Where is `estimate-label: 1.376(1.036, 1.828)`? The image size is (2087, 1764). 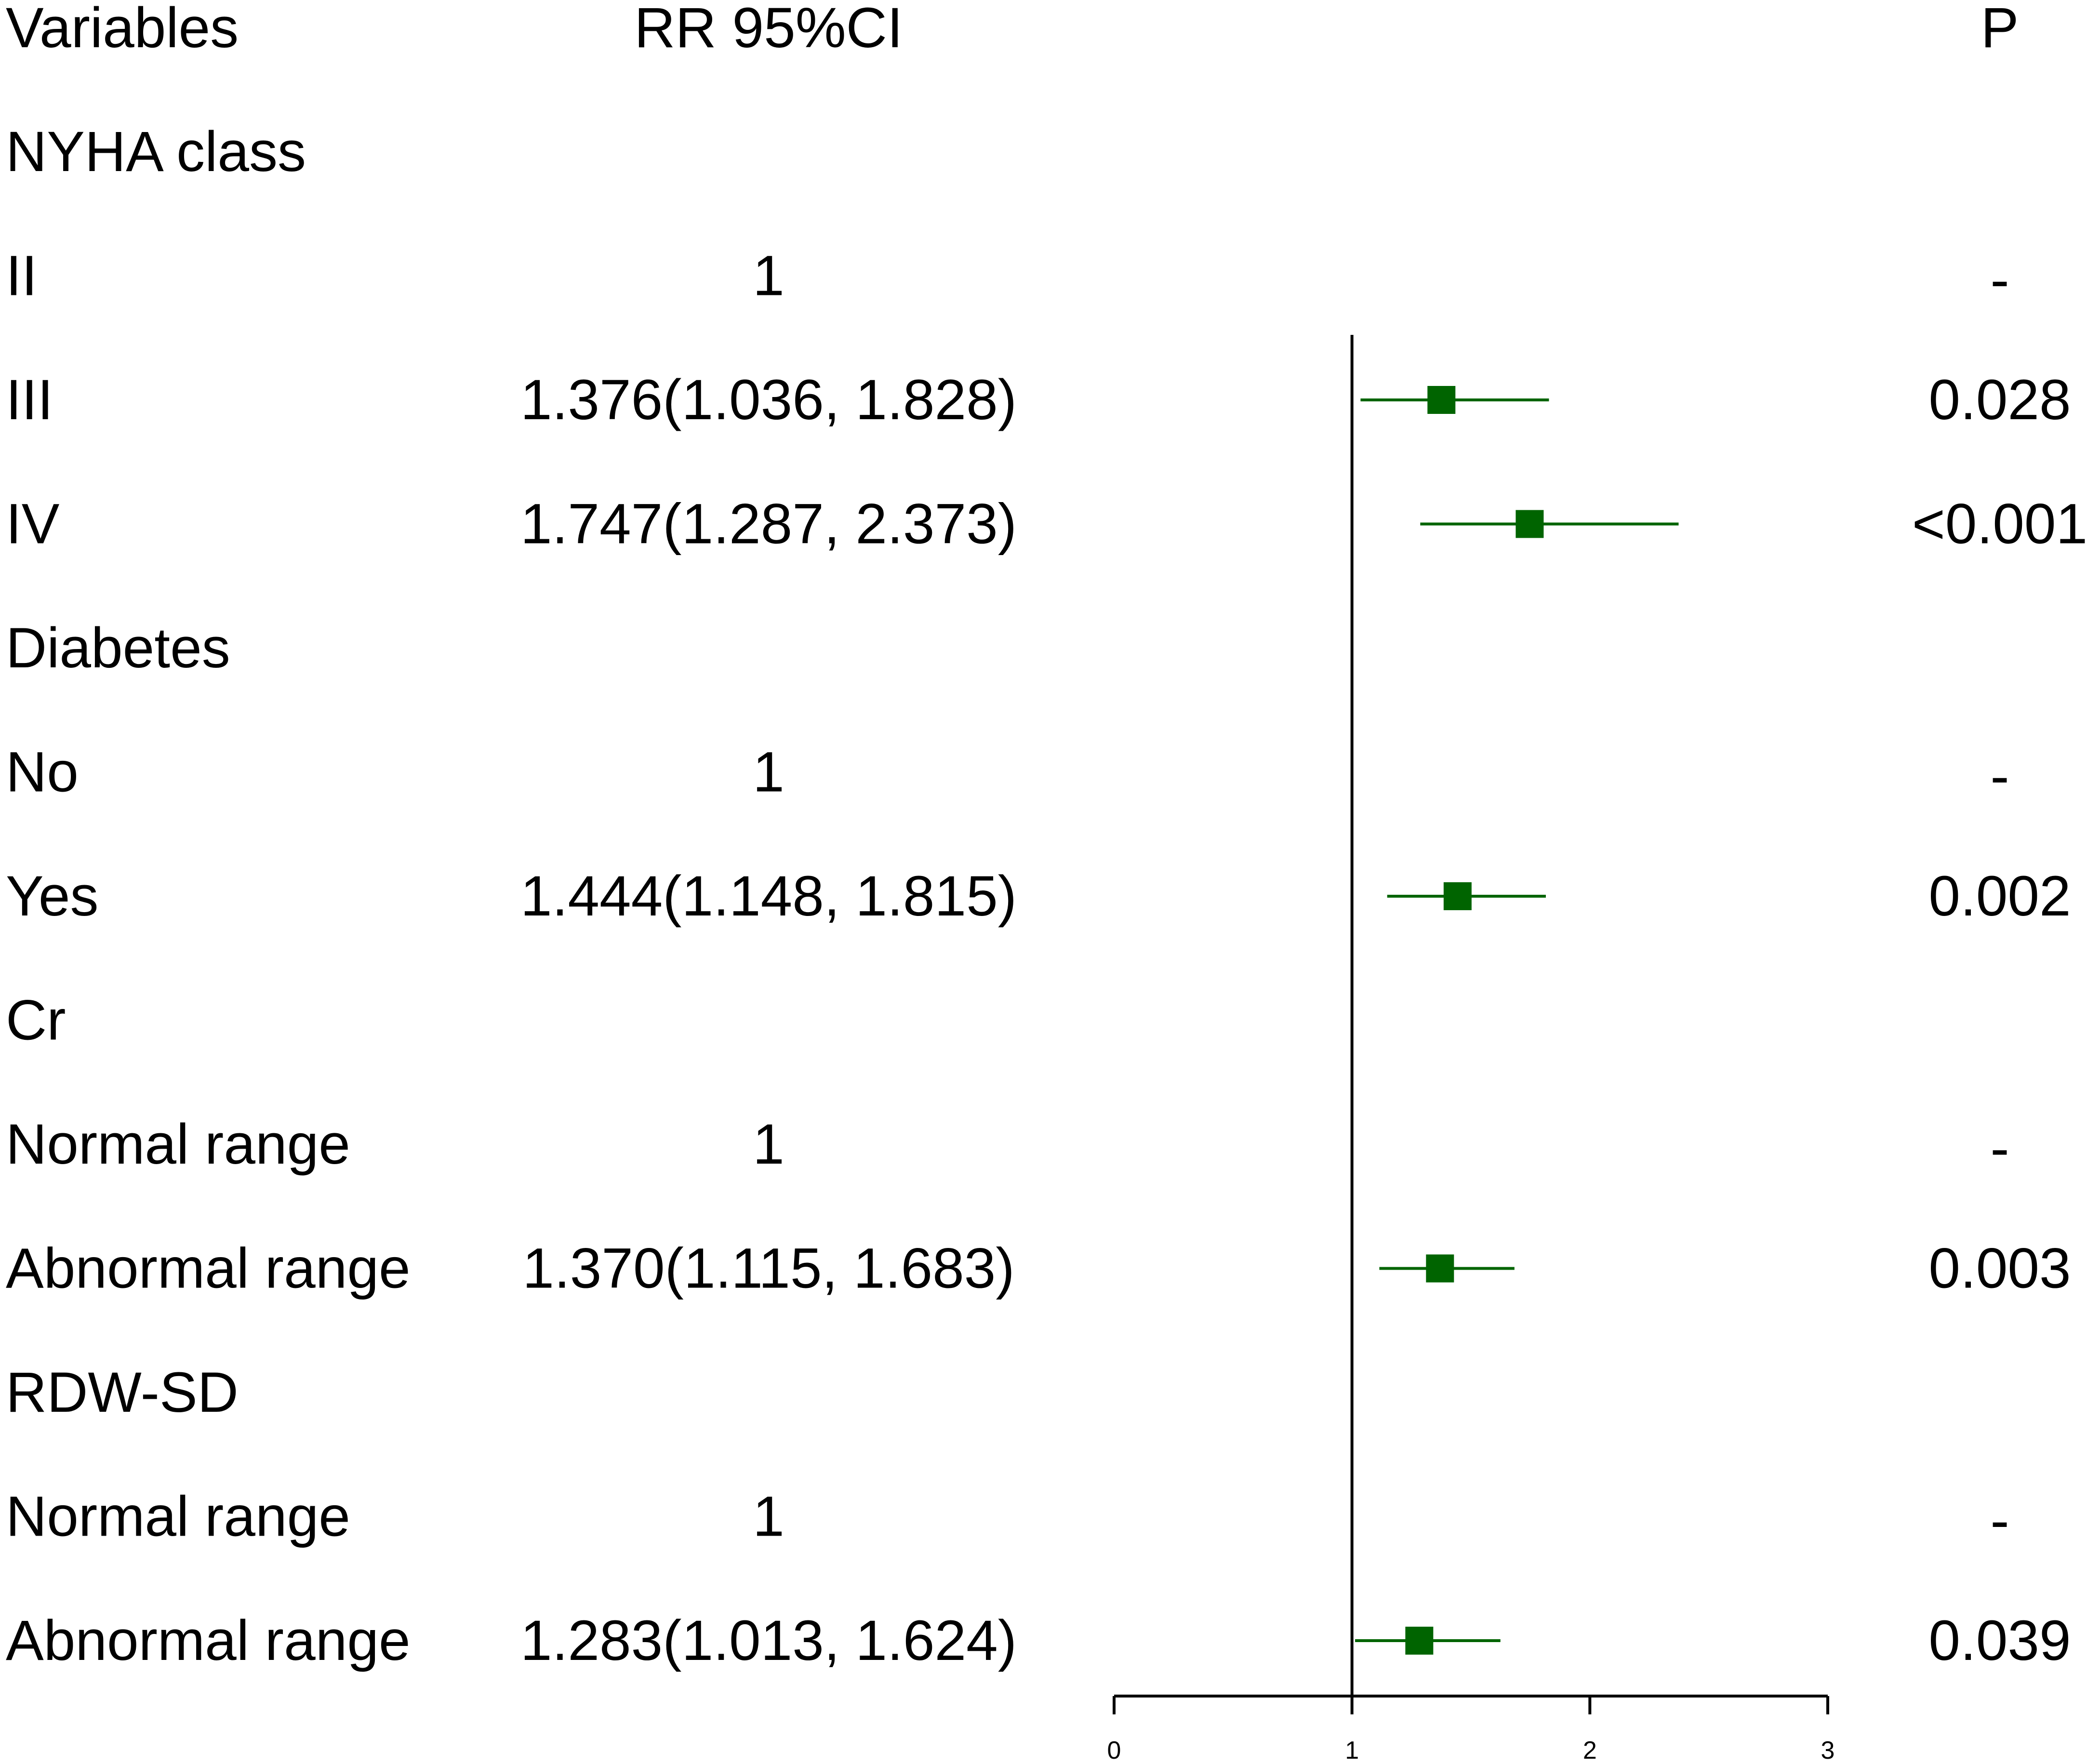
estimate-label: 1.376(1.036, 1.828) is located at coordinates (768, 400).